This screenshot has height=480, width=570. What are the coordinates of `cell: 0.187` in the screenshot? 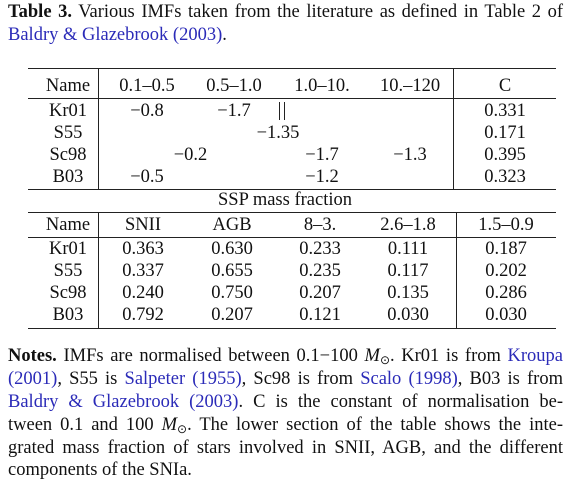 It's located at (506, 249).